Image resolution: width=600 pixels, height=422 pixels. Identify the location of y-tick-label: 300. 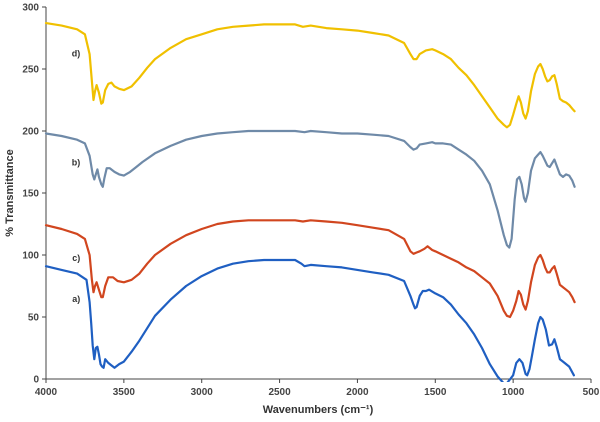
(30, 8).